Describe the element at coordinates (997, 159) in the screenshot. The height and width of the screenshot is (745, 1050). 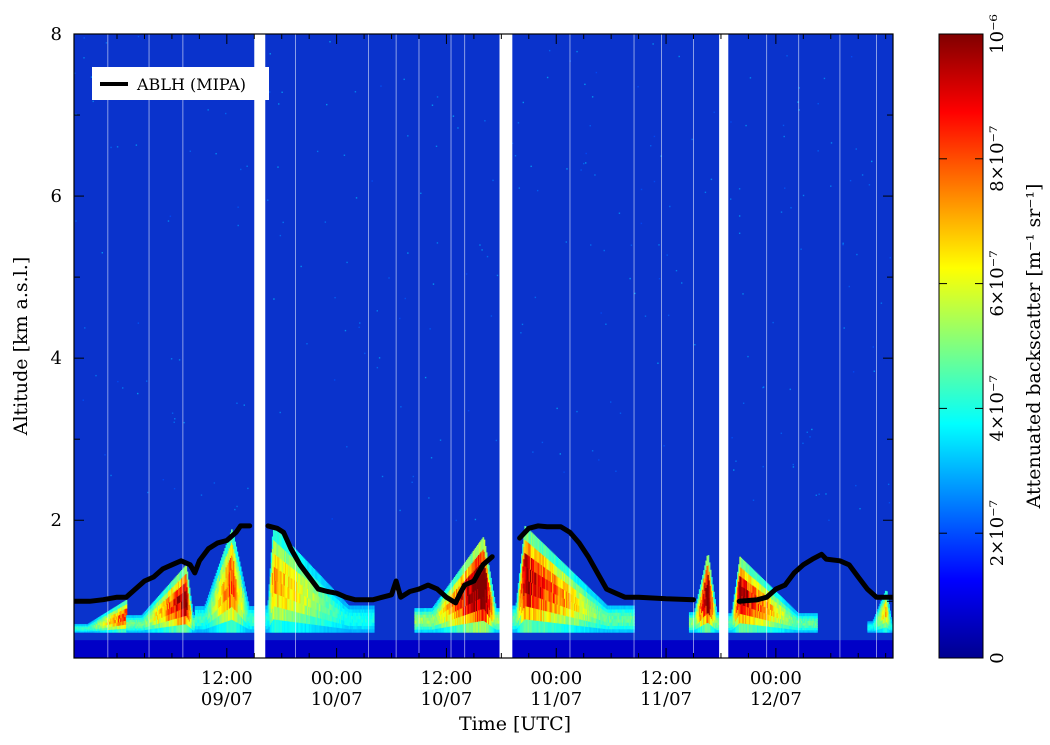
I see `colorbar-tick-label: 8×10⁻⁷` at that location.